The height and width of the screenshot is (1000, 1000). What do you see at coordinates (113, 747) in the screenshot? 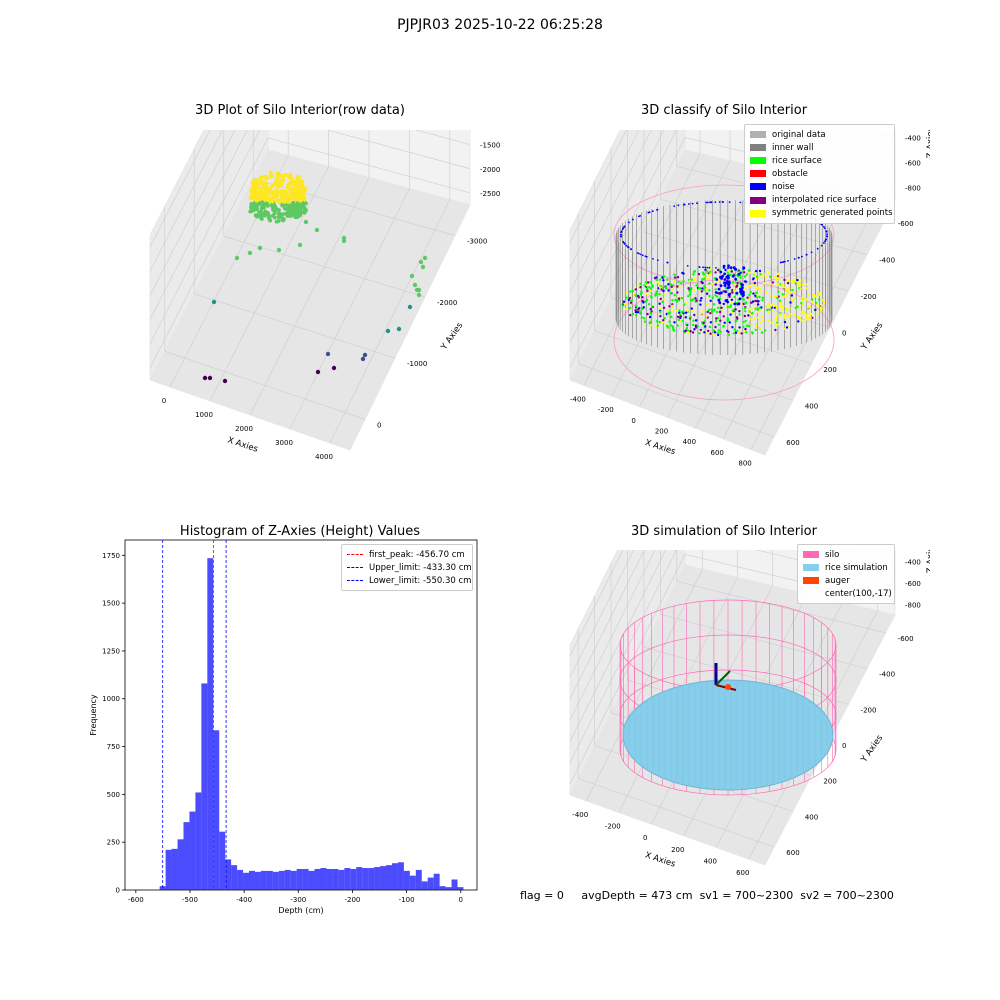
I see `hist-y-tick-label: 750` at bounding box center [113, 747].